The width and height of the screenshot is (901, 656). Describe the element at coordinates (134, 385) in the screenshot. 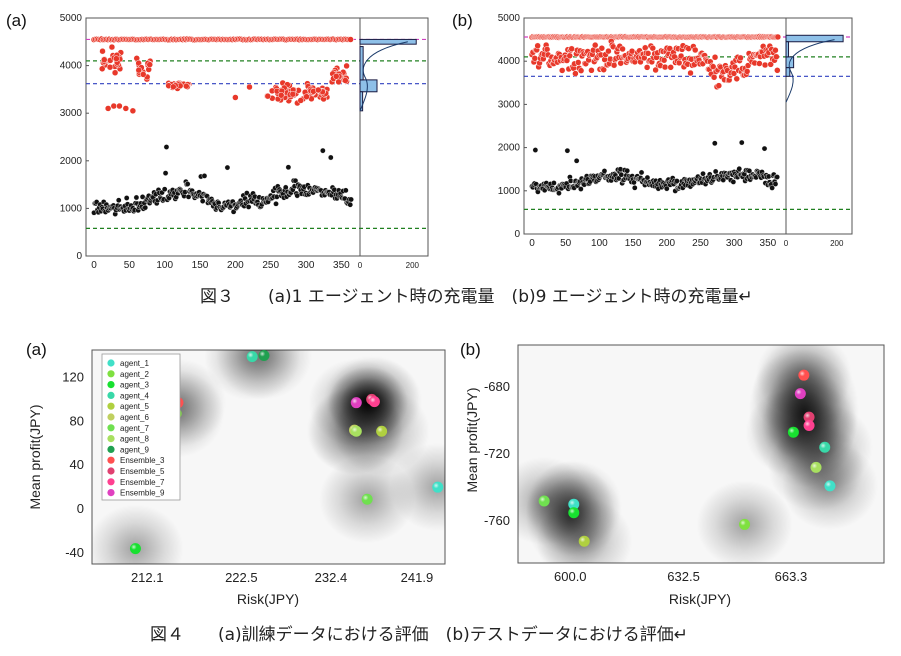

I see `legend-label-agent_3: agent_3` at that location.